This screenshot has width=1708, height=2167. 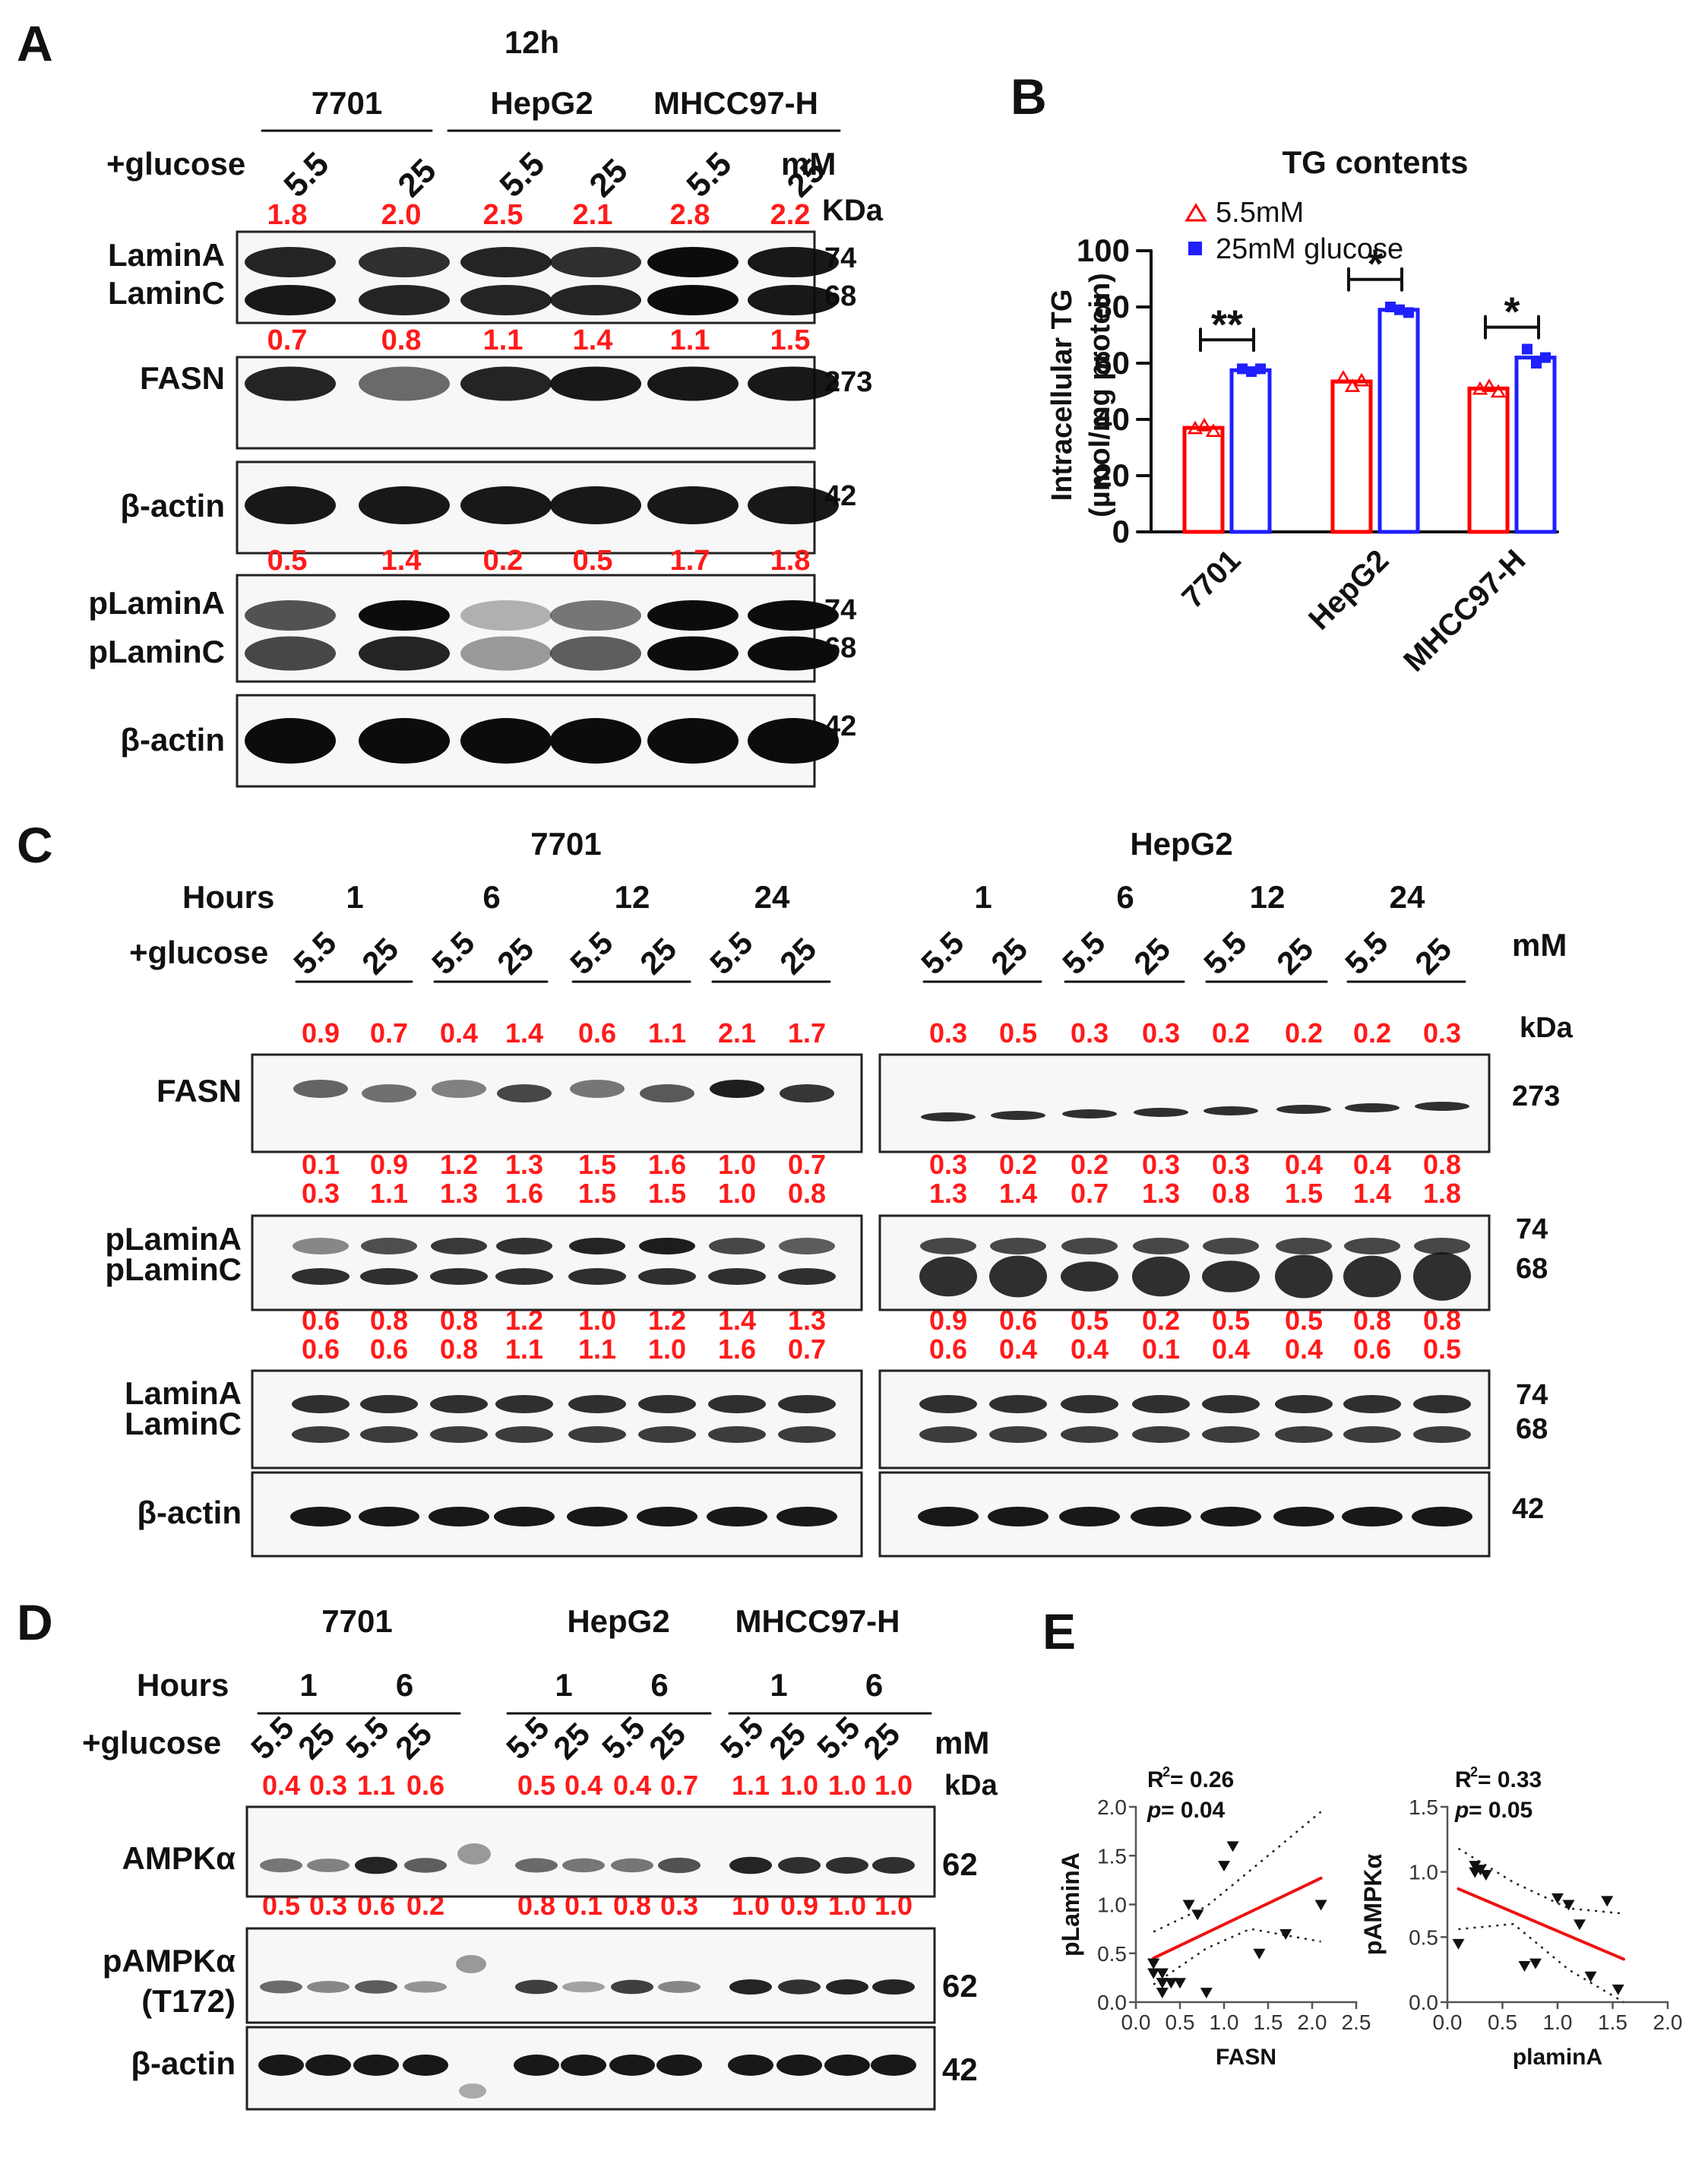 I want to click on blot-row-label: (T172), so click(x=188, y=2001).